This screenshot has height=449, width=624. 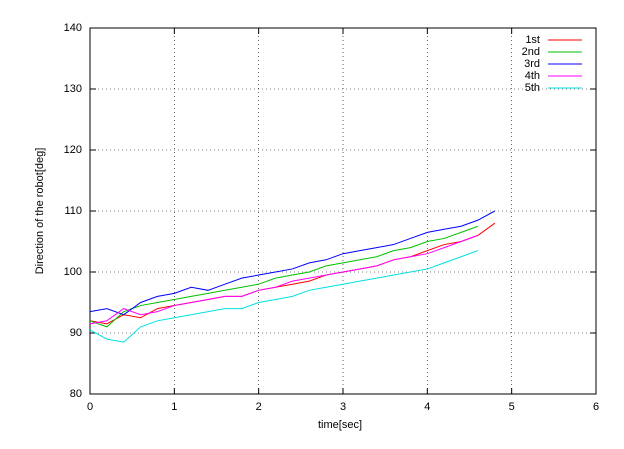 What do you see at coordinates (532, 64) in the screenshot?
I see `legend-label: 3rd` at bounding box center [532, 64].